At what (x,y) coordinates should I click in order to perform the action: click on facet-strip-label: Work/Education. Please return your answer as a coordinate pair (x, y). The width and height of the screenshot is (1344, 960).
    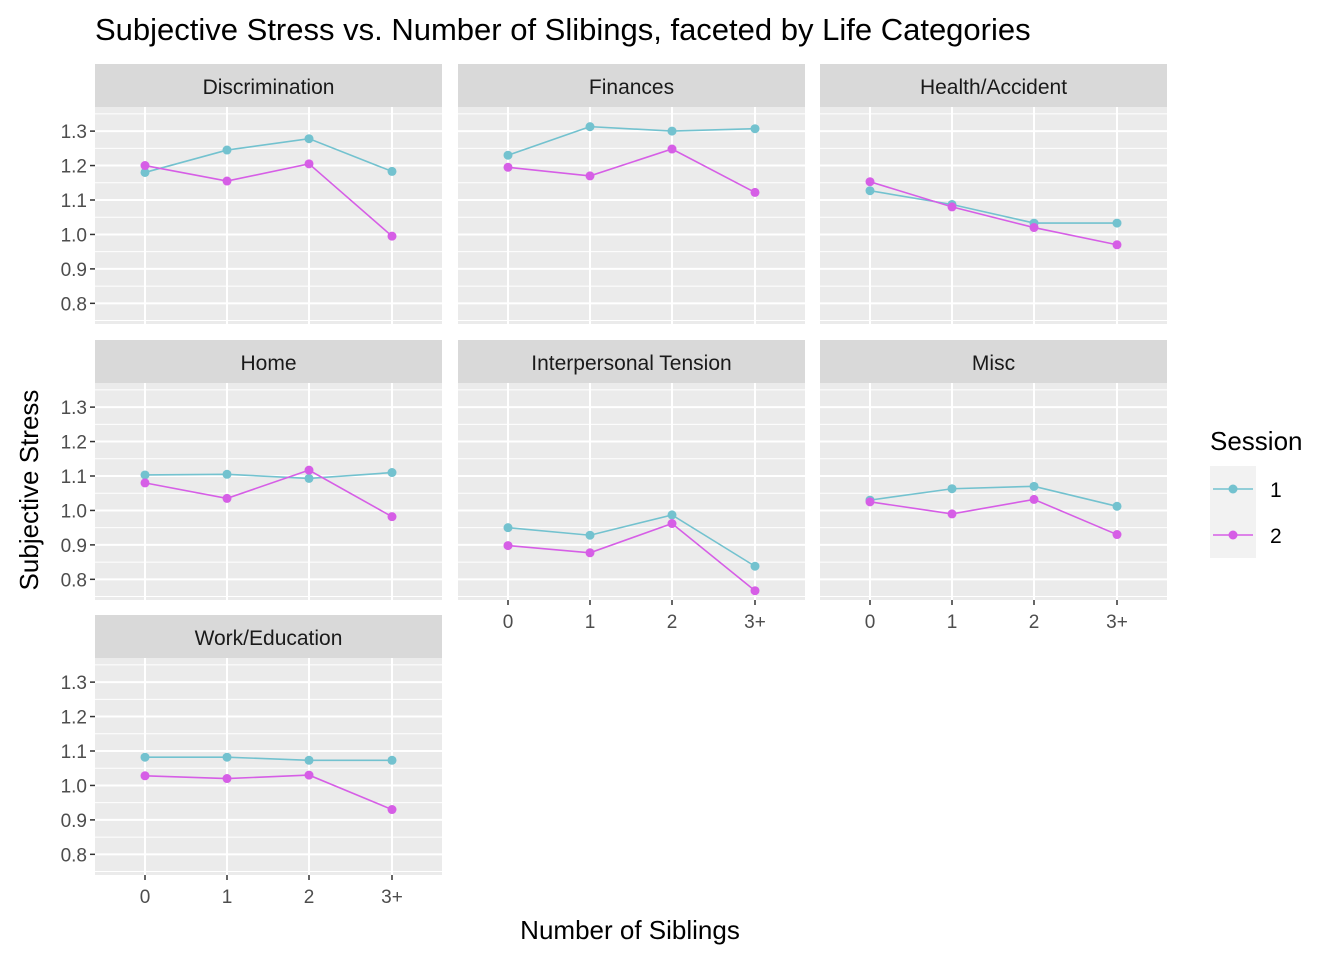
    Looking at the image, I should click on (269, 638).